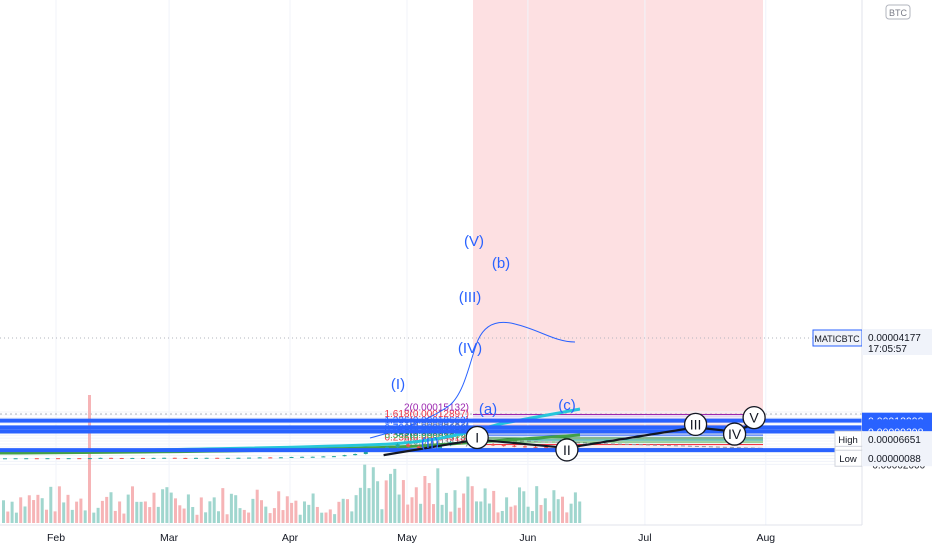 The width and height of the screenshot is (932, 555). What do you see at coordinates (765, 538) in the screenshot?
I see `time-tick-label: Aug` at bounding box center [765, 538].